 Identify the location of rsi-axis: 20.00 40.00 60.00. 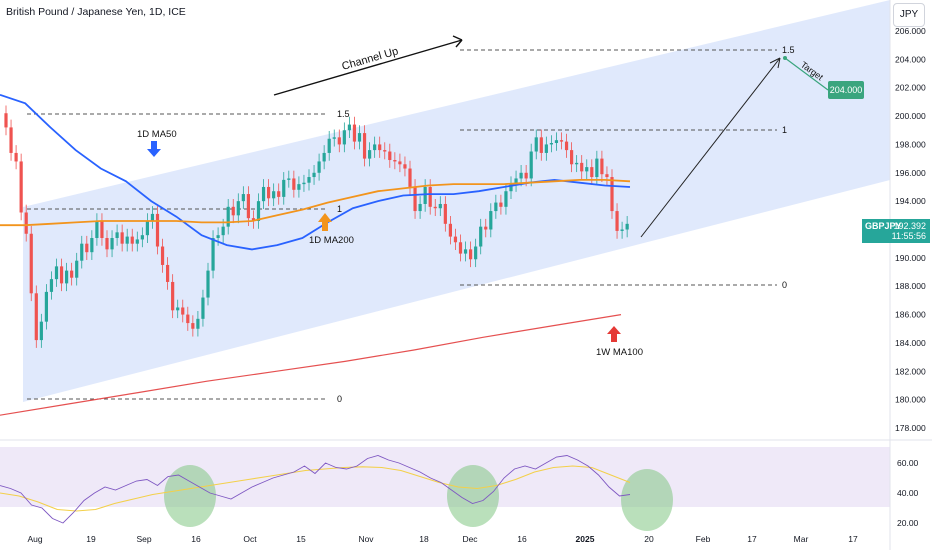
(908, 493).